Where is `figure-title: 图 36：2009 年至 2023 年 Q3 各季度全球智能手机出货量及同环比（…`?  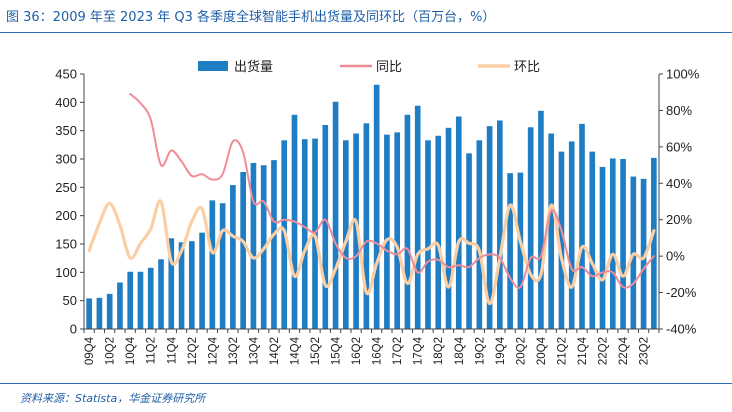 figure-title: 图 36：2009 年至 2023 年 Q3 各季度全球智能手机出货量及同环比（… is located at coordinates (251, 17).